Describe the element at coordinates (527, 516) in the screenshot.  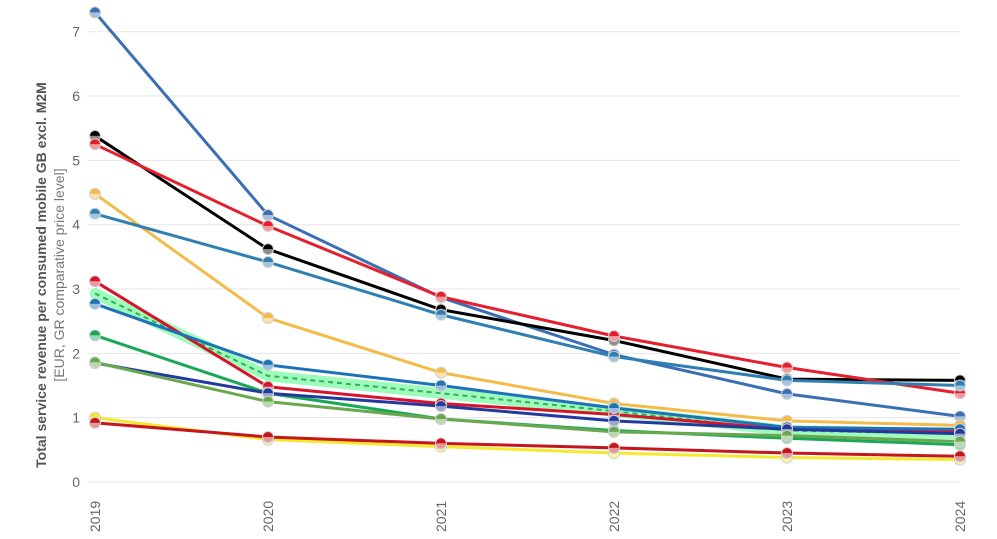
I see `x-axis-ticks: 2019 2020 2021 2022 2023 2024` at that location.